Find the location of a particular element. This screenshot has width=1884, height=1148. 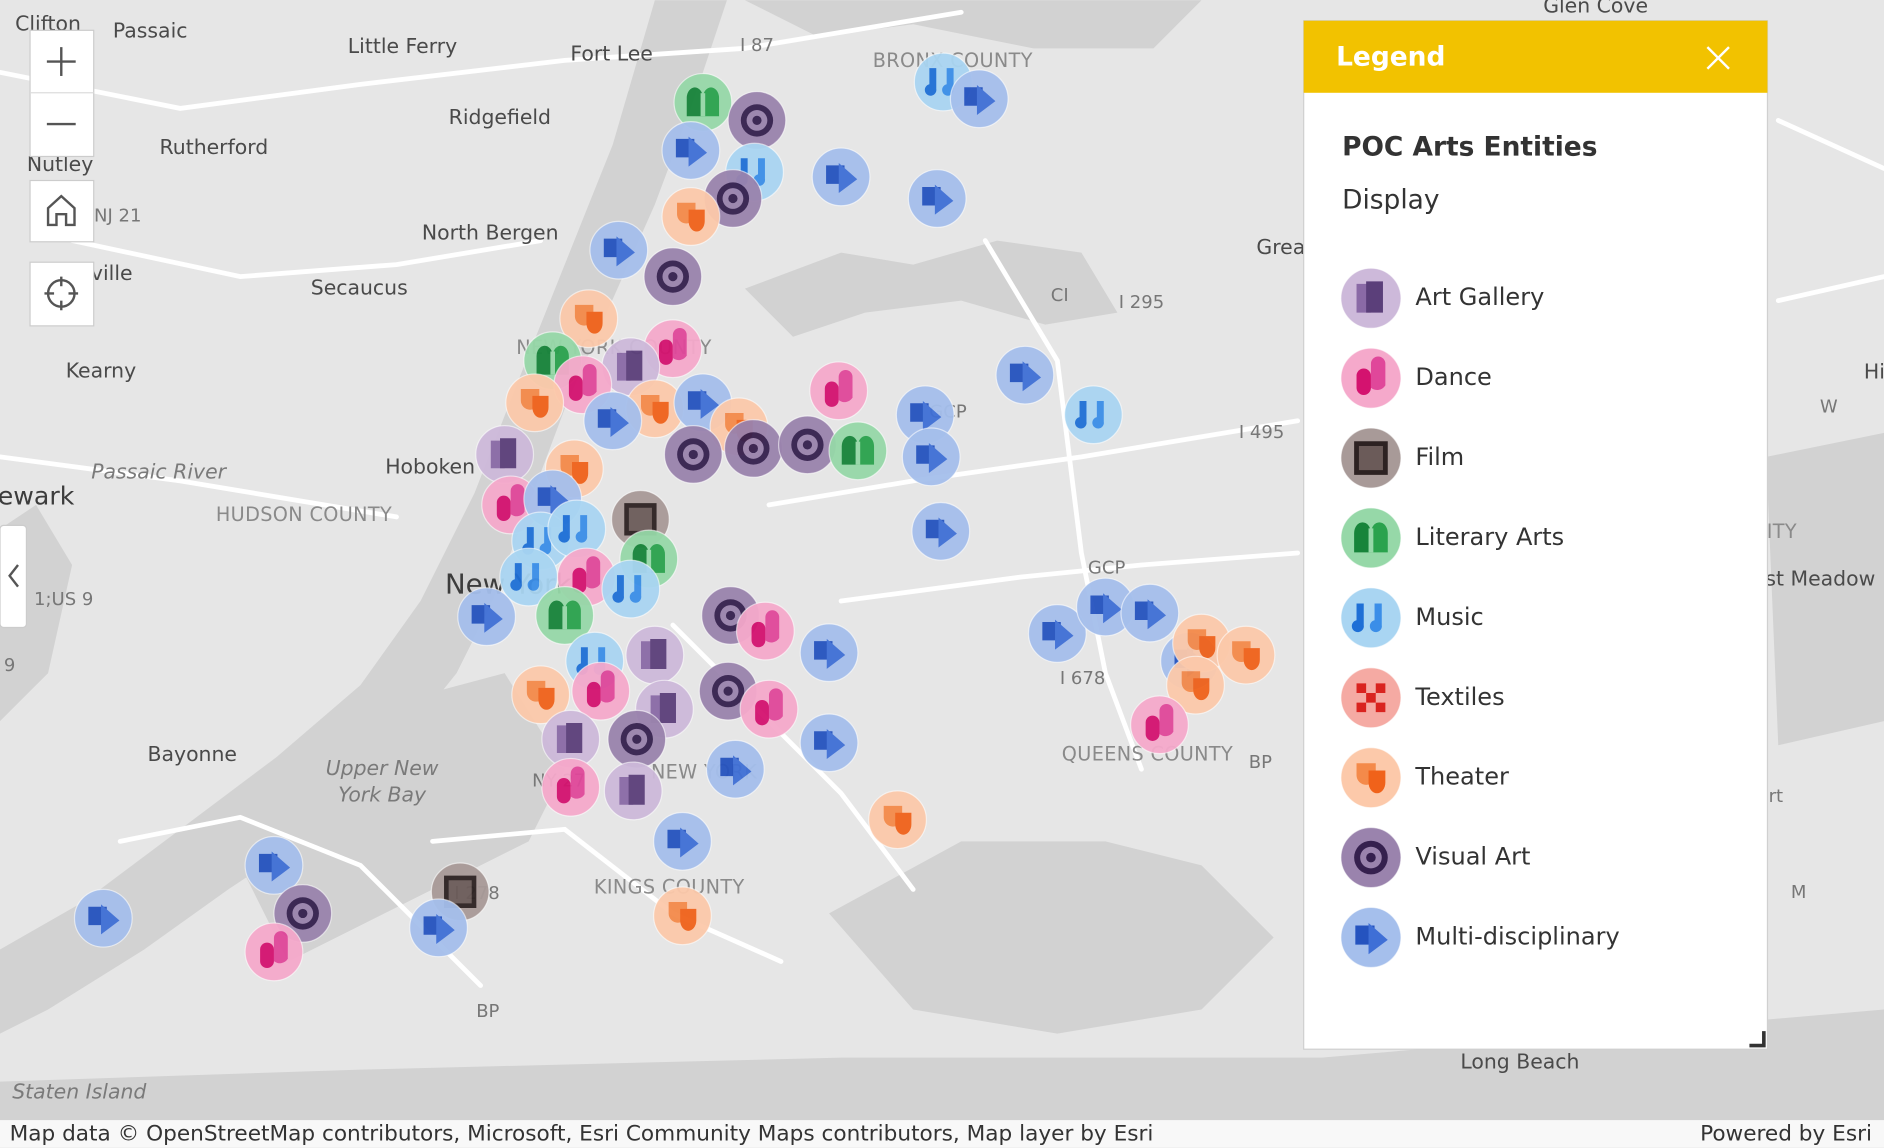

collapse-tab is located at coordinates (14, 576).